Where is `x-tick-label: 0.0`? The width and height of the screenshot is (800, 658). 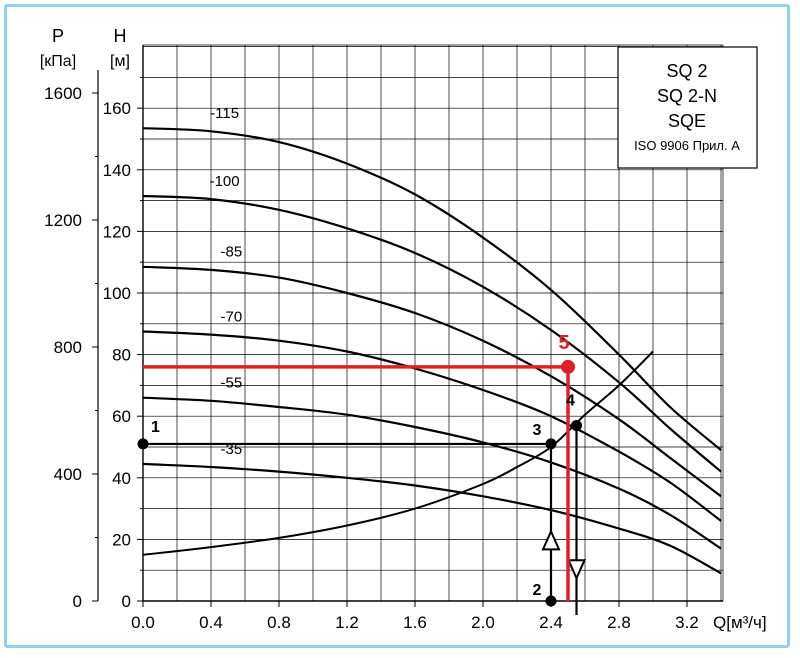 x-tick-label: 0.0 is located at coordinates (143, 622).